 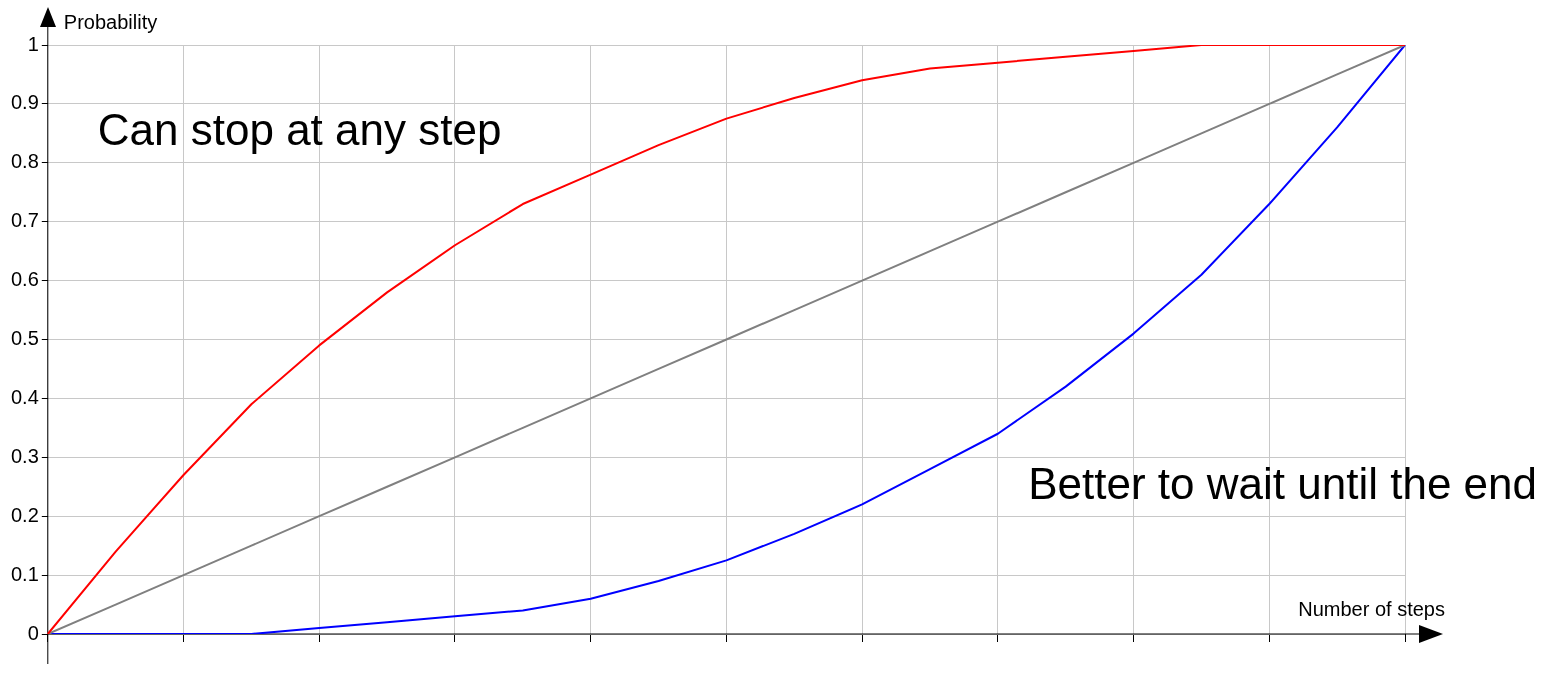 I want to click on y-tick-label: 0.8, so click(x=24, y=161).